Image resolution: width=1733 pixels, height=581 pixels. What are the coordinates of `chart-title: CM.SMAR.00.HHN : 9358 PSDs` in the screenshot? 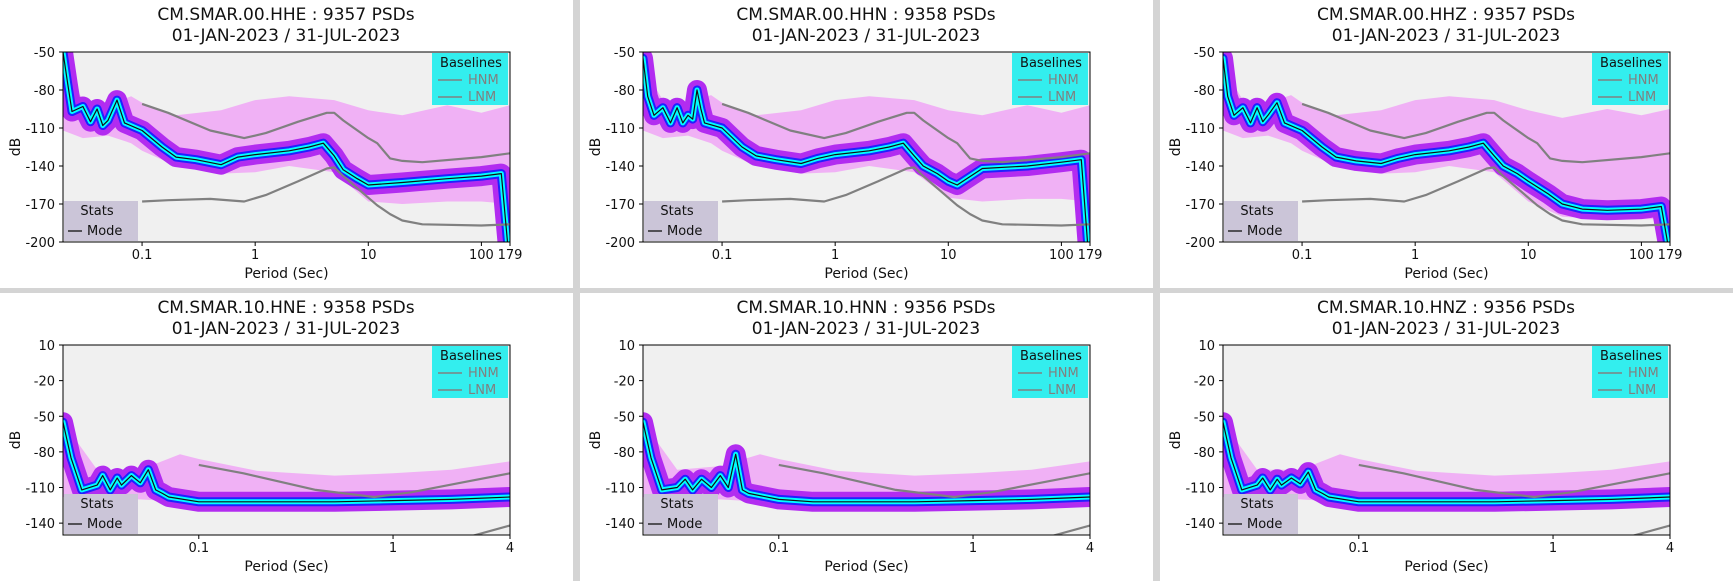 It's located at (865, 15).